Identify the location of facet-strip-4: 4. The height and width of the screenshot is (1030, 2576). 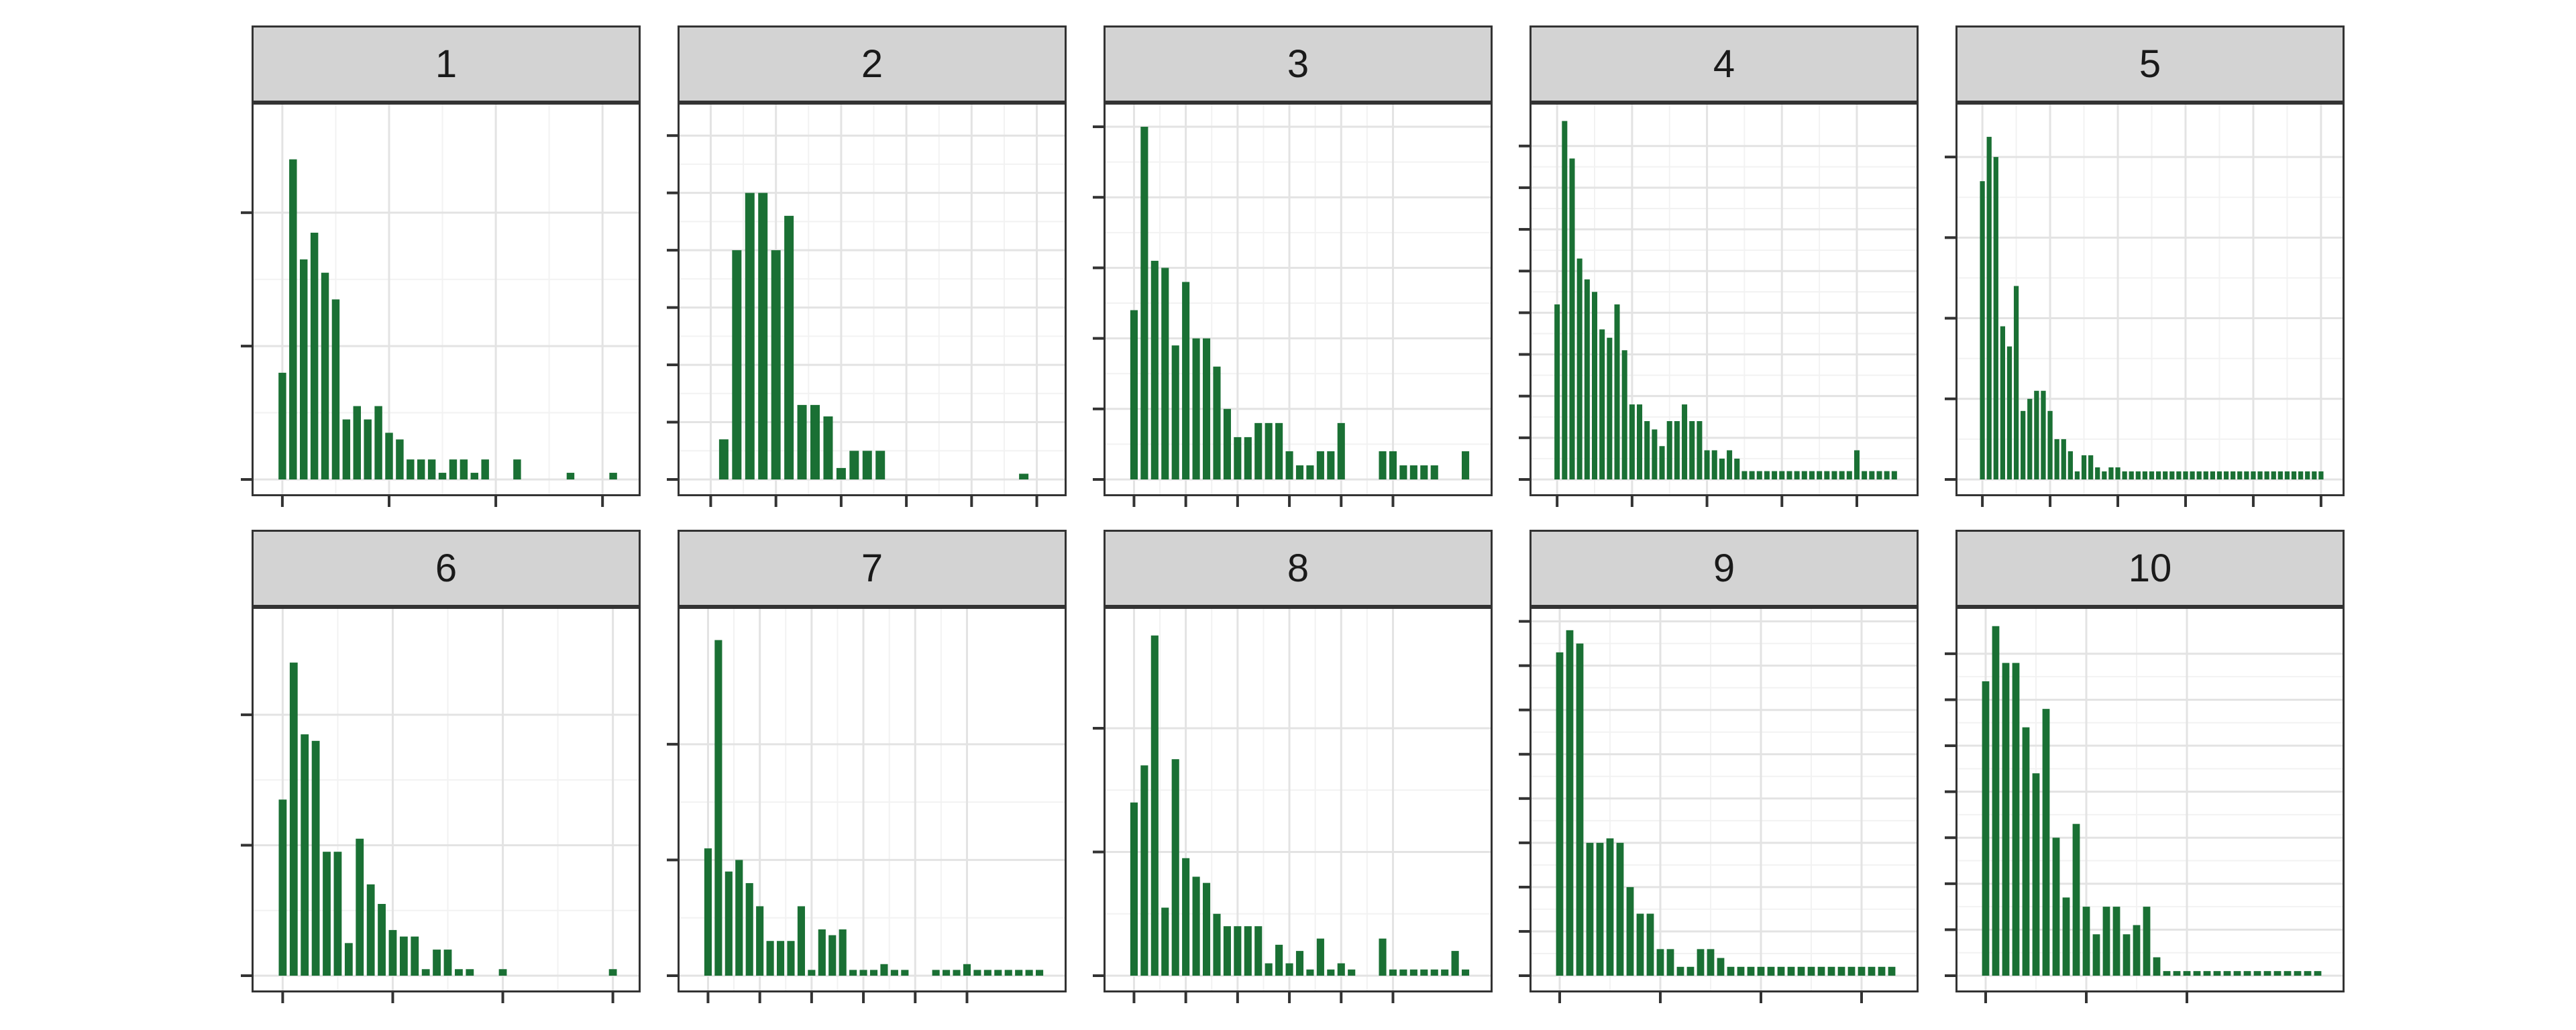
(1724, 64).